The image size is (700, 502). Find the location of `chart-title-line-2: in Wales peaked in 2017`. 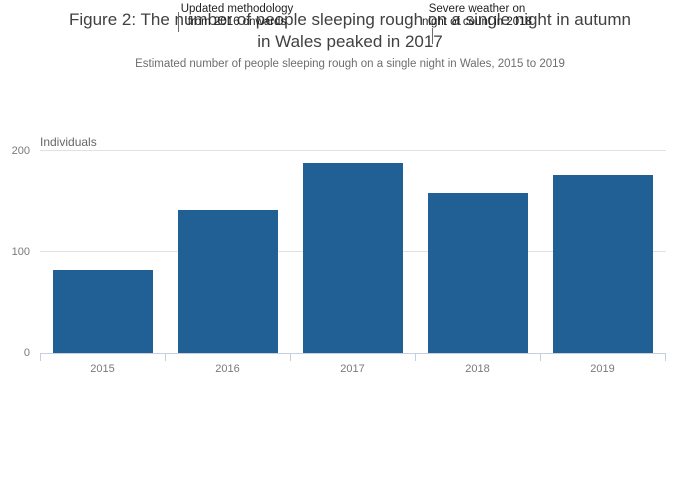

chart-title-line-2: in Wales peaked in 2017 is located at coordinates (350, 41).